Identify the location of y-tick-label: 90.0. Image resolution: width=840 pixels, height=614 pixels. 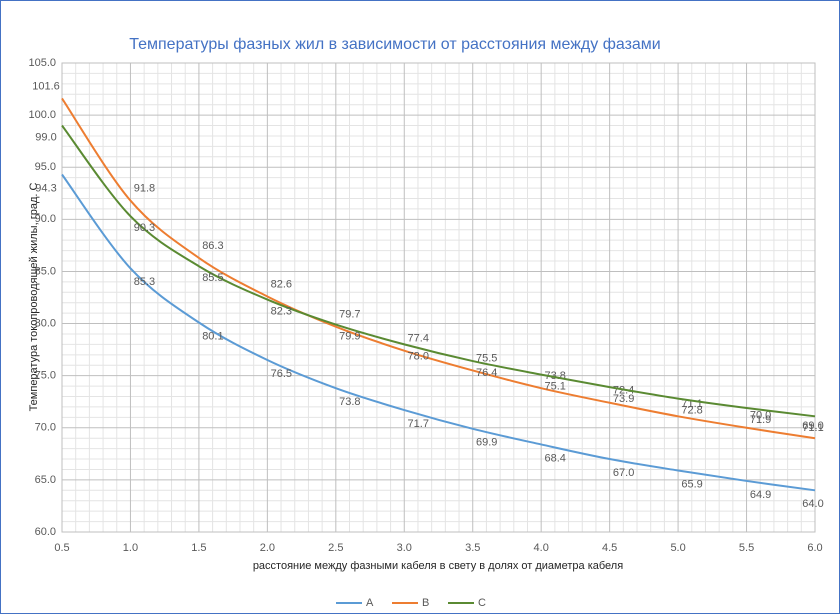
(45, 219).